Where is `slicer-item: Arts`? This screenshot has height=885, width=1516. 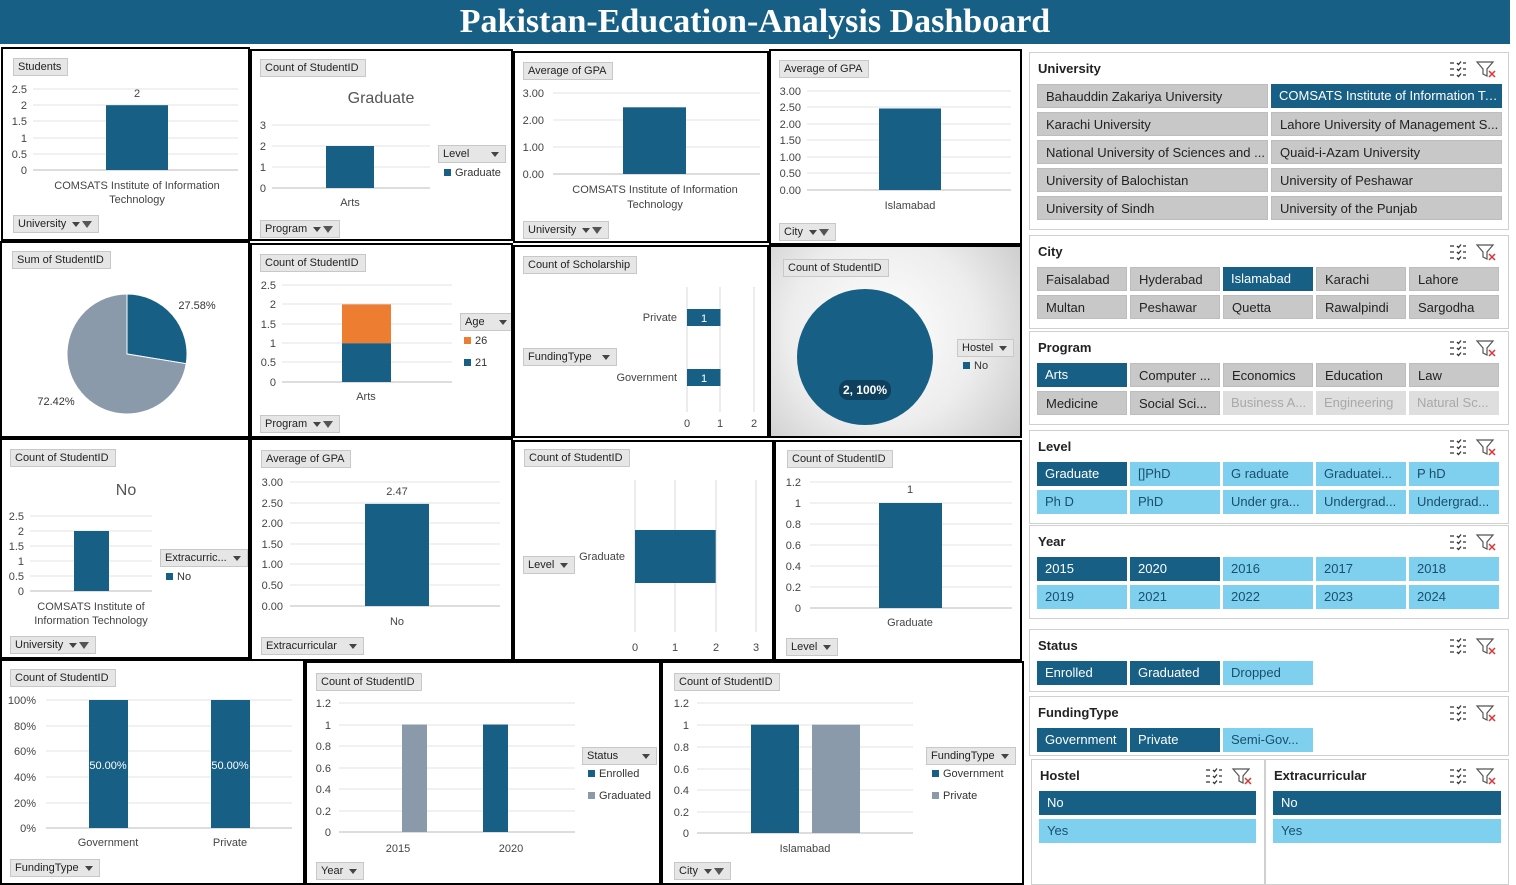
slicer-item: Arts is located at coordinates (1082, 375).